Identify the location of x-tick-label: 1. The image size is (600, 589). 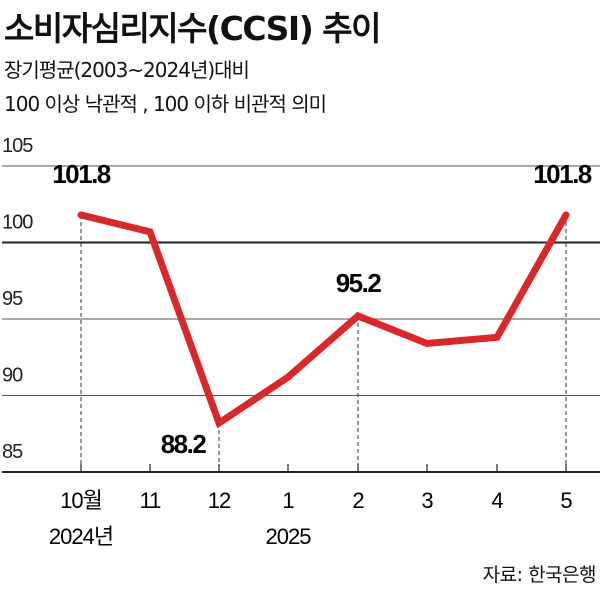
(288, 500).